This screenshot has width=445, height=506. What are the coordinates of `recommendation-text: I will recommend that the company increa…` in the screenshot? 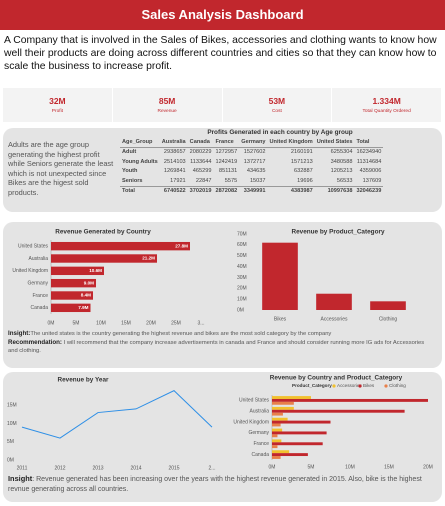 It's located at (216, 347).